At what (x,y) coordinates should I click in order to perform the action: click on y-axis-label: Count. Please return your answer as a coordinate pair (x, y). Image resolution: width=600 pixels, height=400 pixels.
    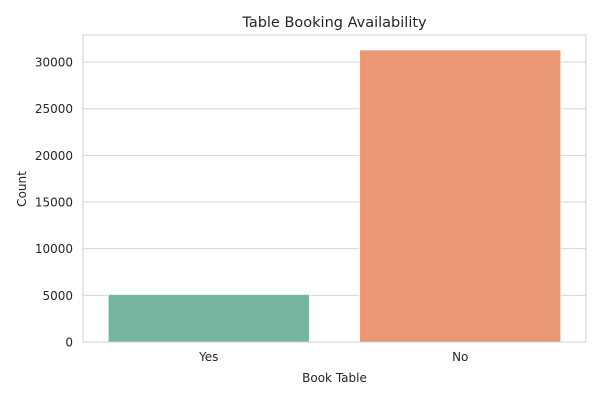
    Looking at the image, I should click on (22, 189).